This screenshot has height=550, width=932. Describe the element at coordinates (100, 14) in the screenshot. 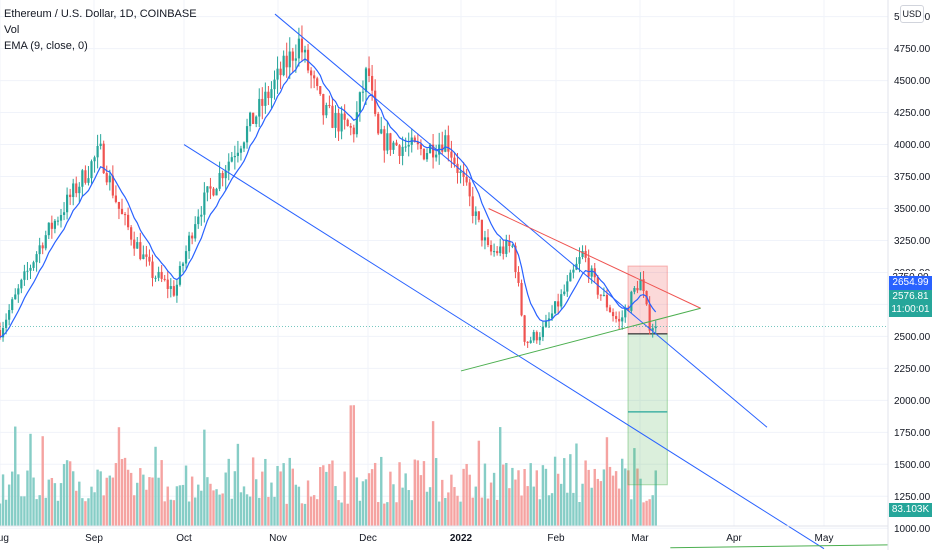

I see `symbol-title: Ethereum / U.S. Dollar, 1D, COINBASE` at that location.